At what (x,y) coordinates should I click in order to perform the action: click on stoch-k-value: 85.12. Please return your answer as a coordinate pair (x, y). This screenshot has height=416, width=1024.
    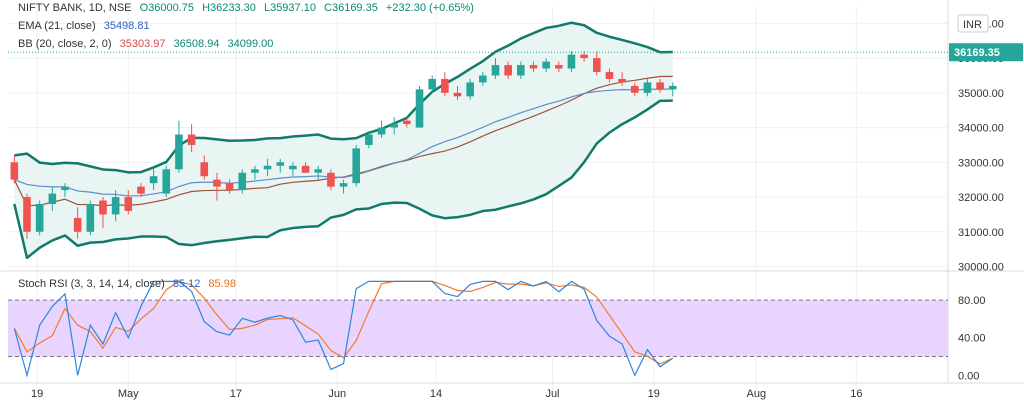
    Looking at the image, I should click on (186, 284).